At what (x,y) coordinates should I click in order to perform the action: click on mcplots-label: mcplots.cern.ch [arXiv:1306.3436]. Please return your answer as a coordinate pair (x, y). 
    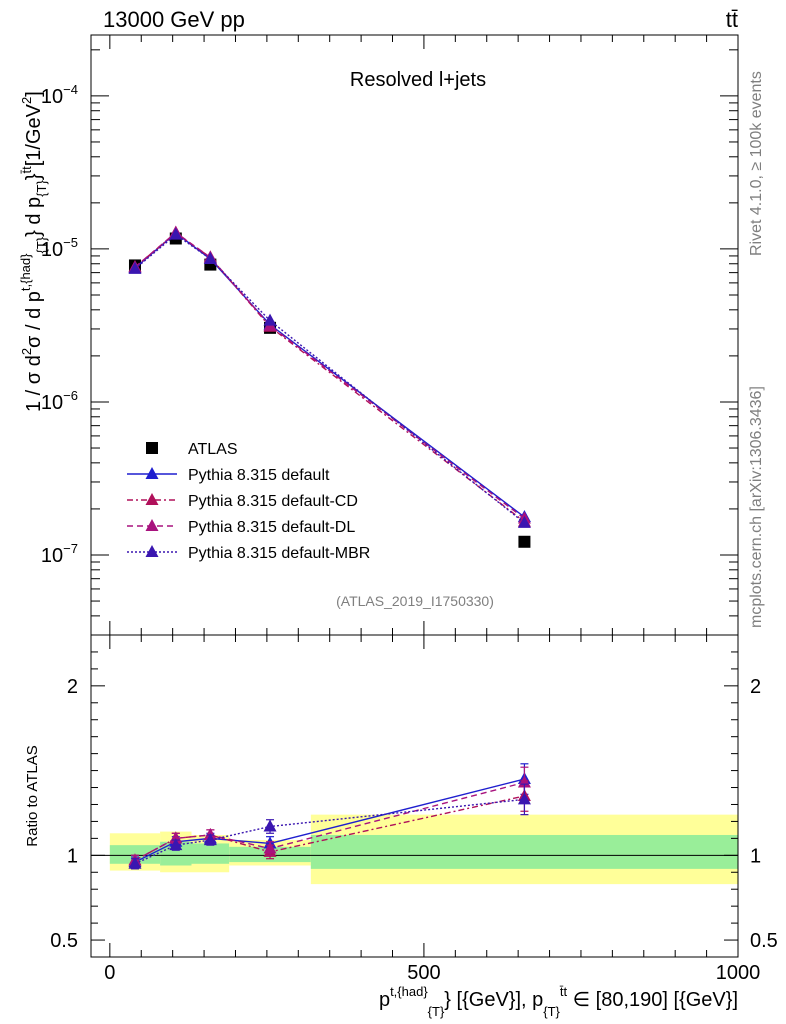
    Looking at the image, I should click on (756, 507).